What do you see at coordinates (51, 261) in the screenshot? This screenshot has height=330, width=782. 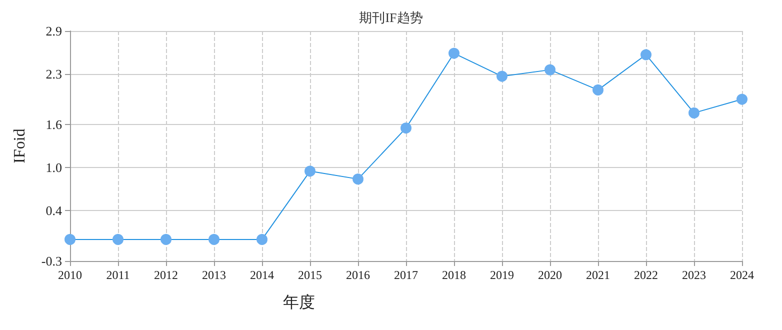 I see `y-tick-label: -0.3` at bounding box center [51, 261].